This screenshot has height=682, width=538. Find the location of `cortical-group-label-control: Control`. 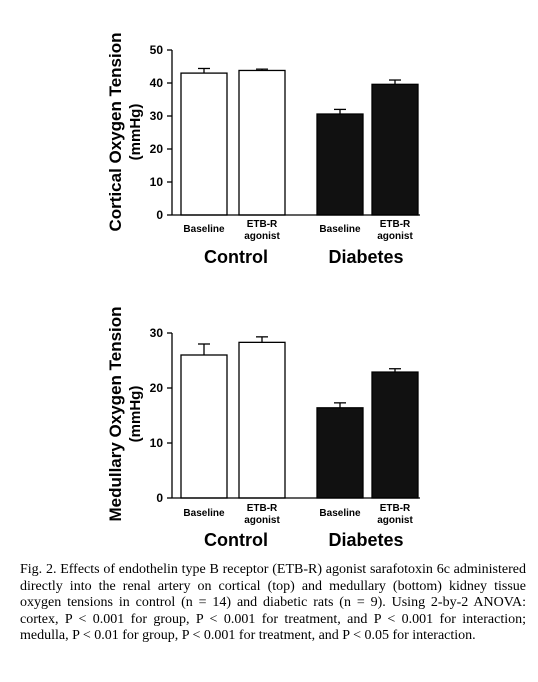

cortical-group-label-control: Control is located at coordinates (236, 257).